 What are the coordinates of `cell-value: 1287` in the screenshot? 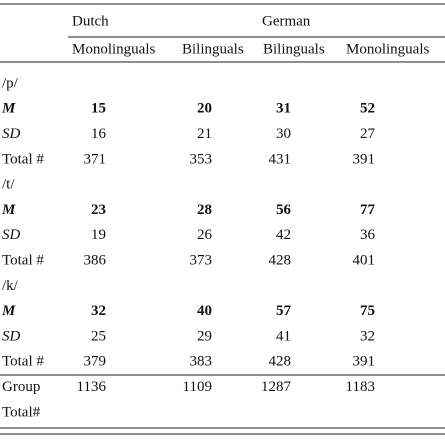 It's located at (276, 387).